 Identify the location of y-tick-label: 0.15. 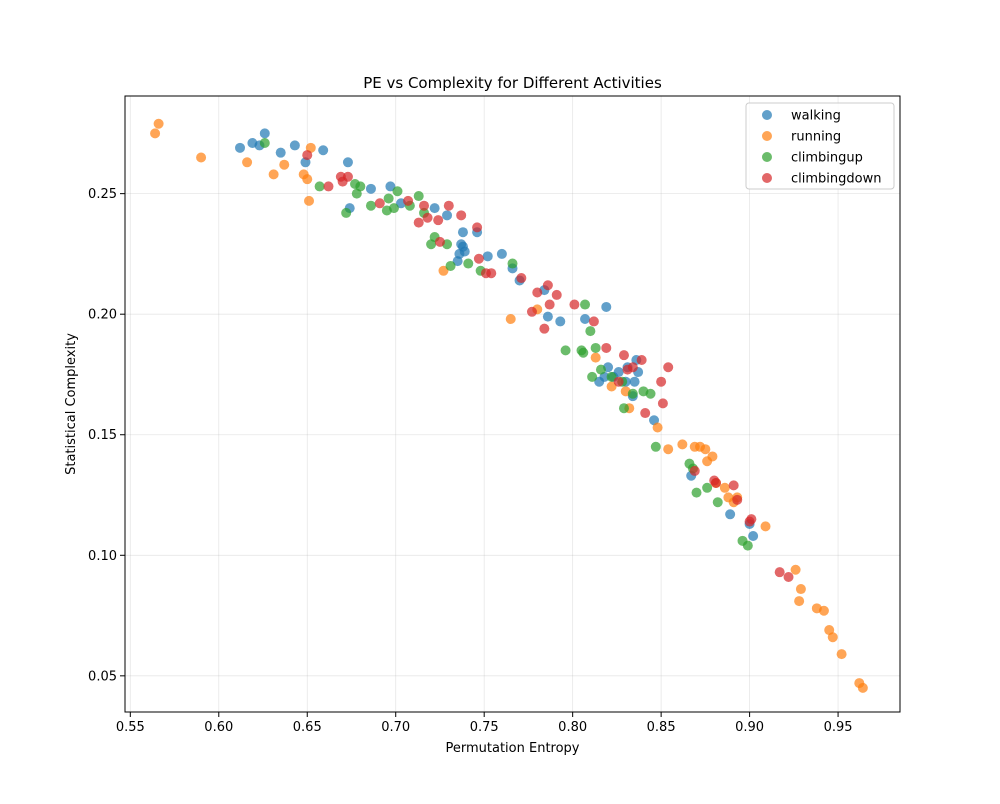
(102, 435).